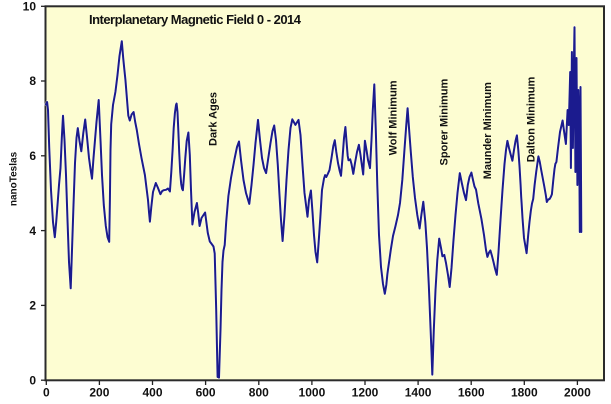 Image resolution: width=611 pixels, height=404 pixels. I want to click on svg-text: 6, so click(32, 156).